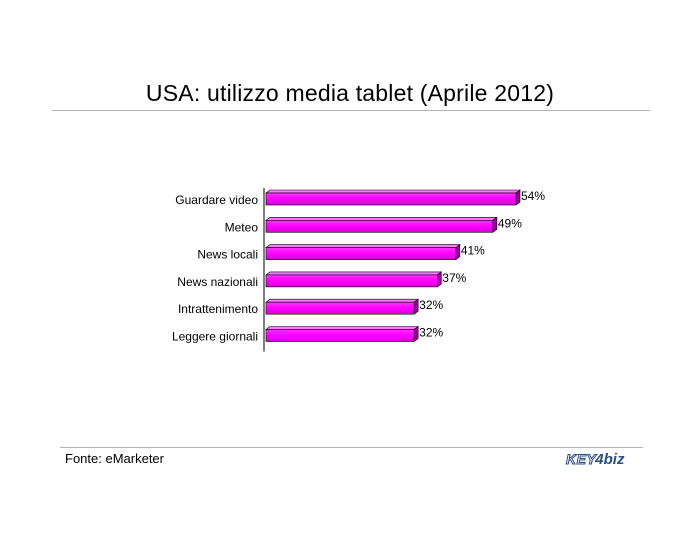  Describe the element at coordinates (473, 251) in the screenshot. I see `value-label: 41%` at that location.